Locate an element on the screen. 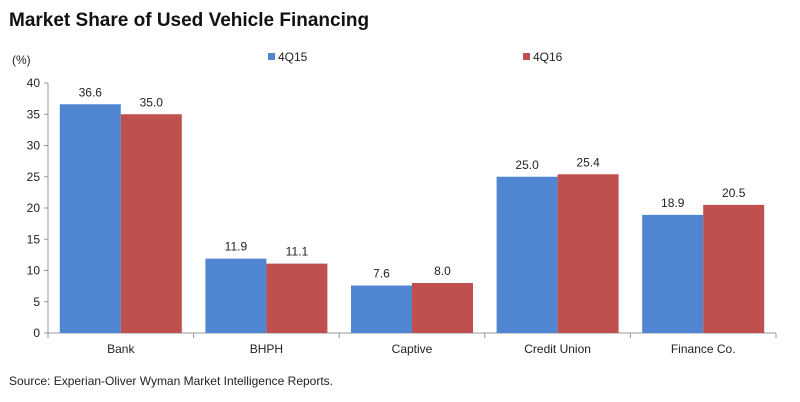 The height and width of the screenshot is (402, 800). data-label: 18.9 is located at coordinates (673, 203).